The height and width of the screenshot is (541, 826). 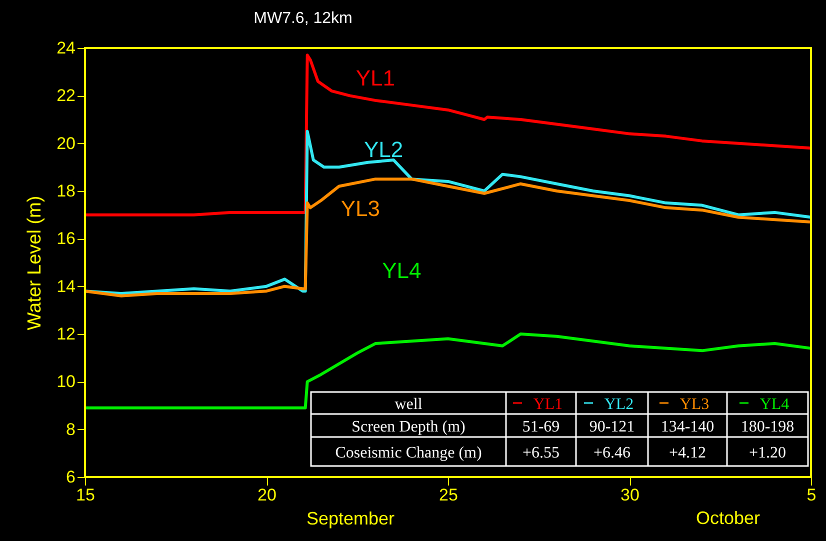 I want to click on x-tick-label: 20, so click(x=267, y=495).